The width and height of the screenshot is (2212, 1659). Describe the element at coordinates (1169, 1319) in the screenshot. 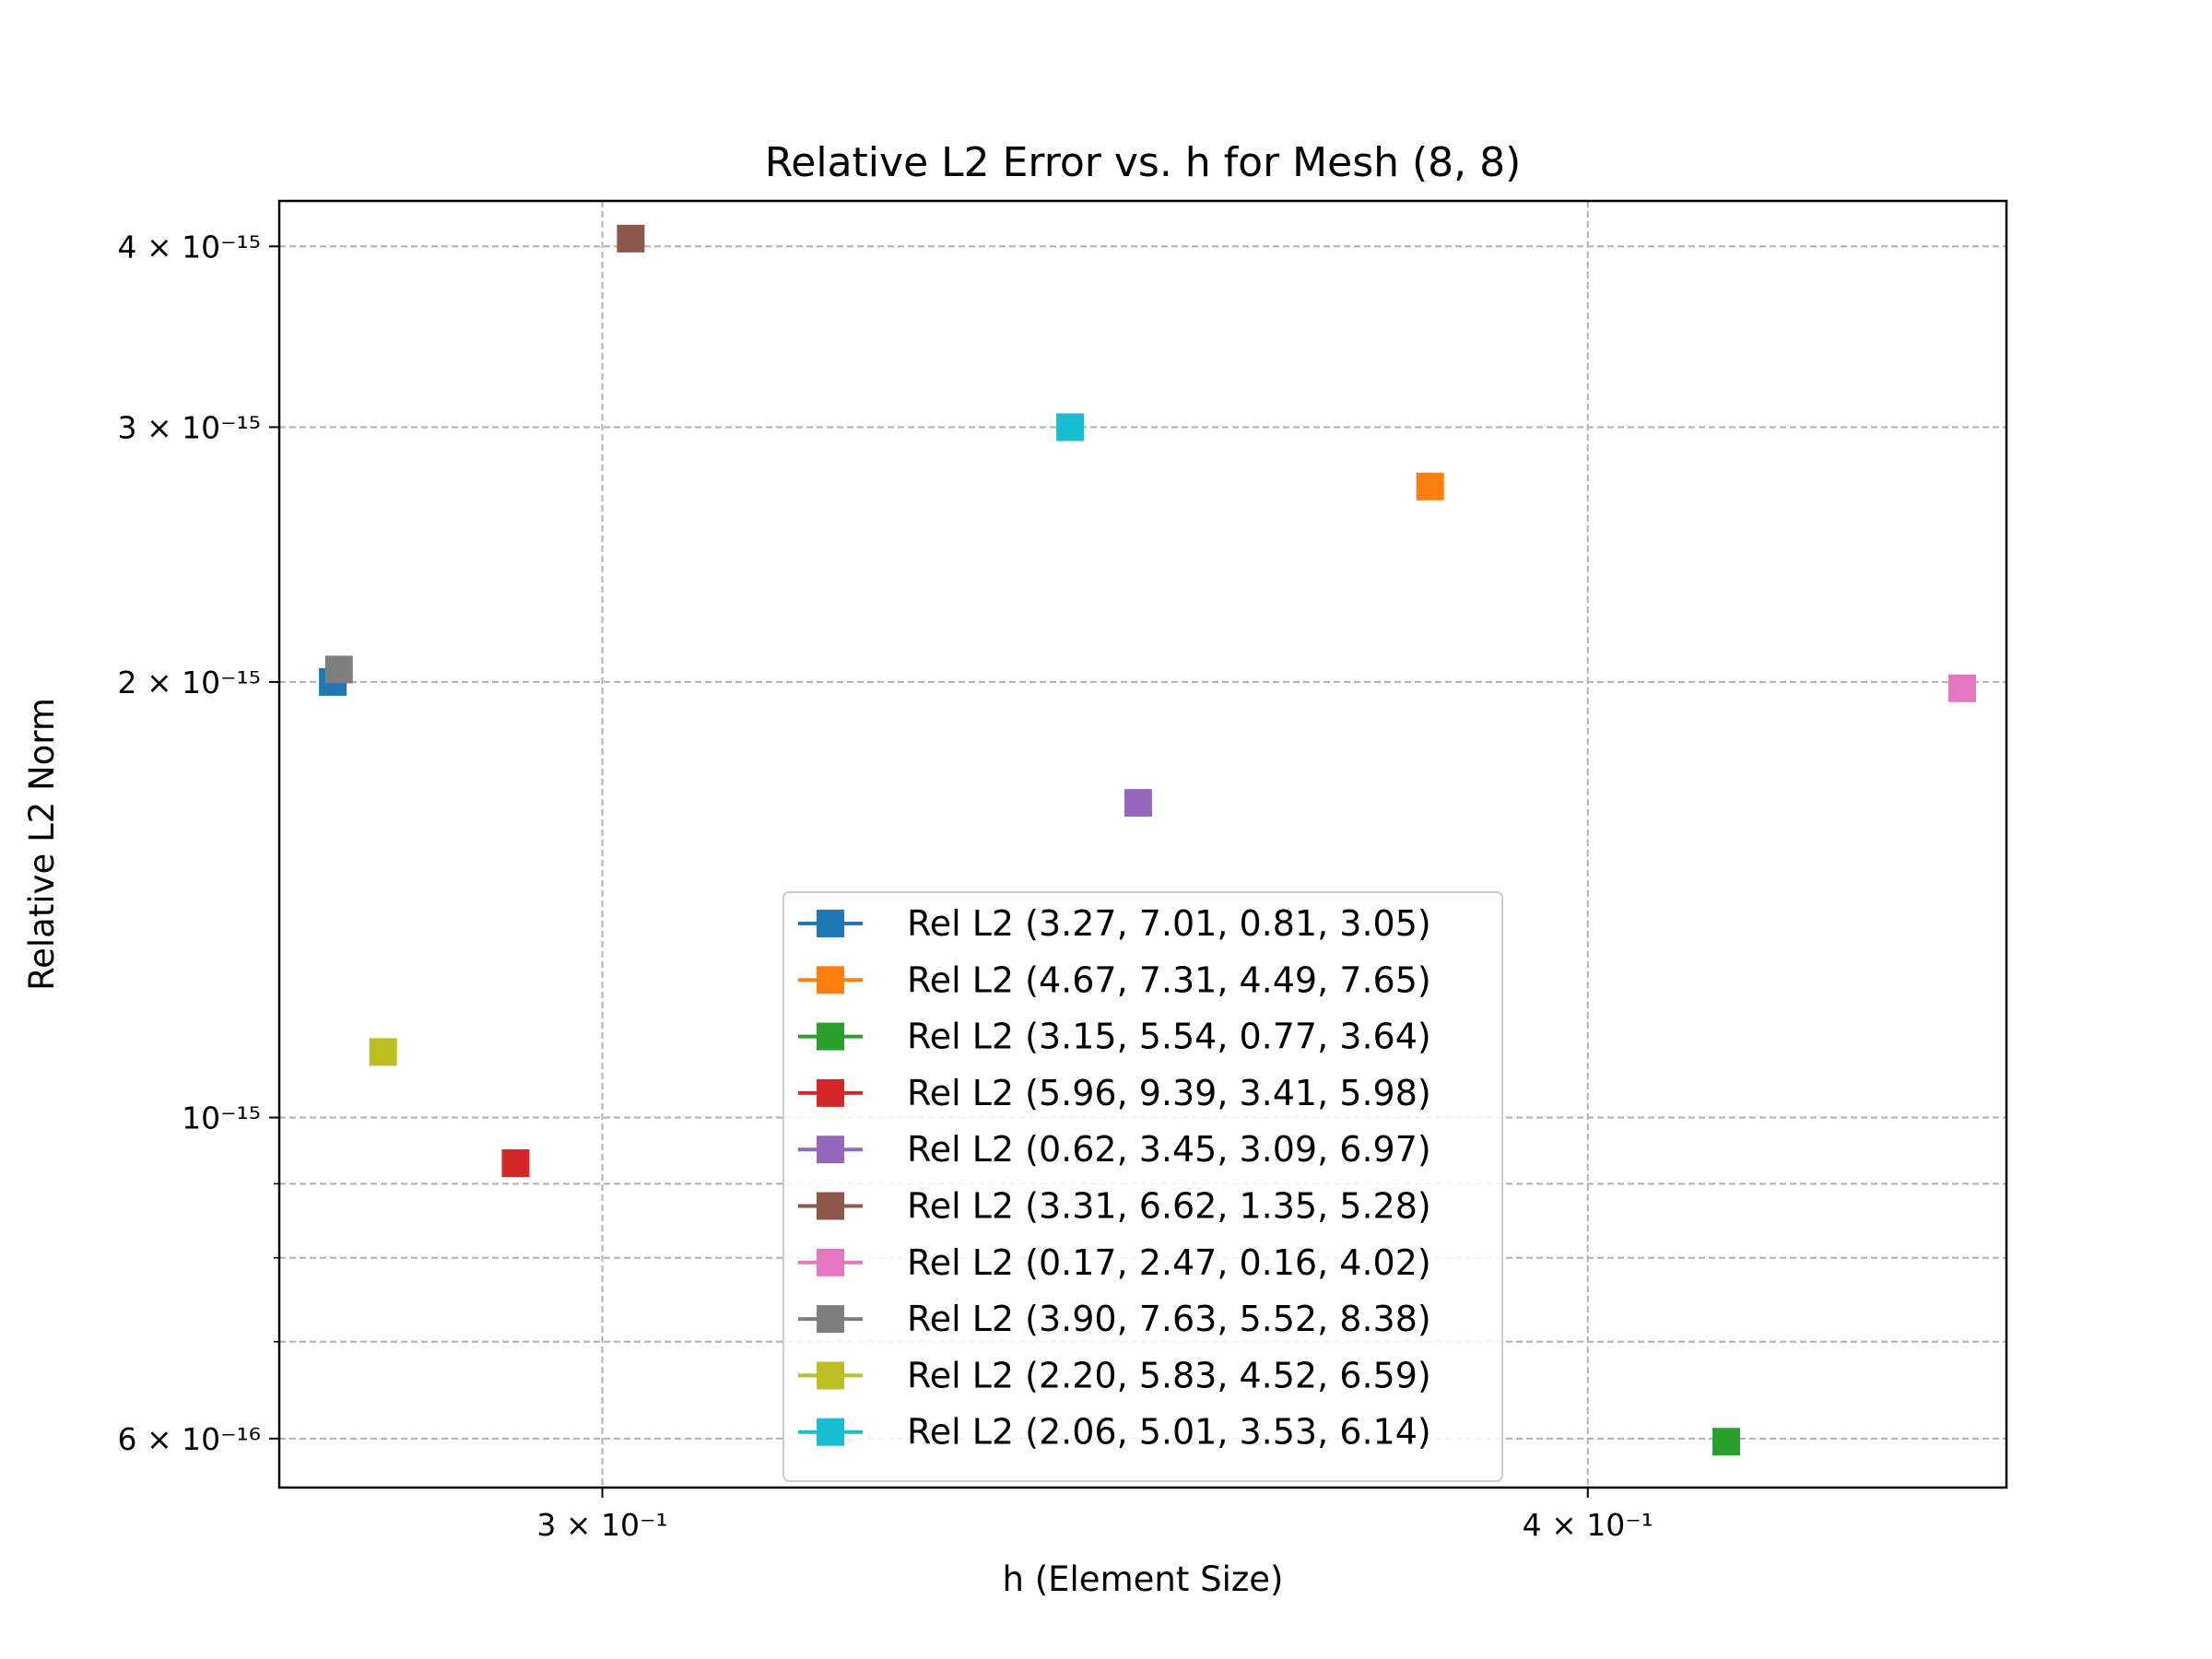

I see `legend-label: Rel L2 (3.90, 7.63, 5.52, 8.38)` at that location.